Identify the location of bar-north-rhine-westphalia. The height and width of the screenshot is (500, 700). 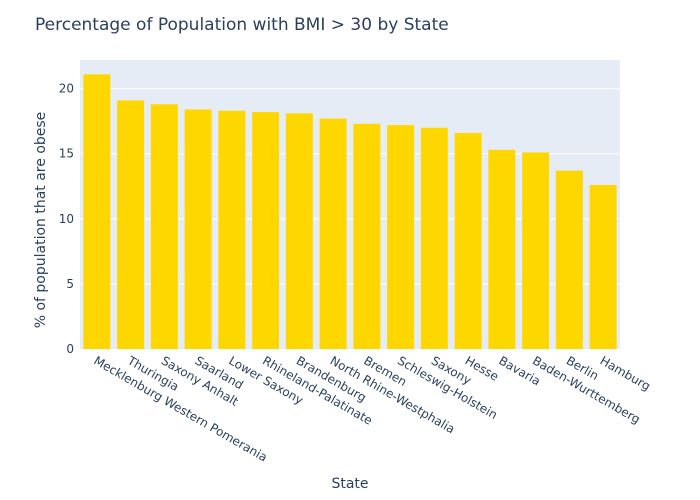
(333, 233).